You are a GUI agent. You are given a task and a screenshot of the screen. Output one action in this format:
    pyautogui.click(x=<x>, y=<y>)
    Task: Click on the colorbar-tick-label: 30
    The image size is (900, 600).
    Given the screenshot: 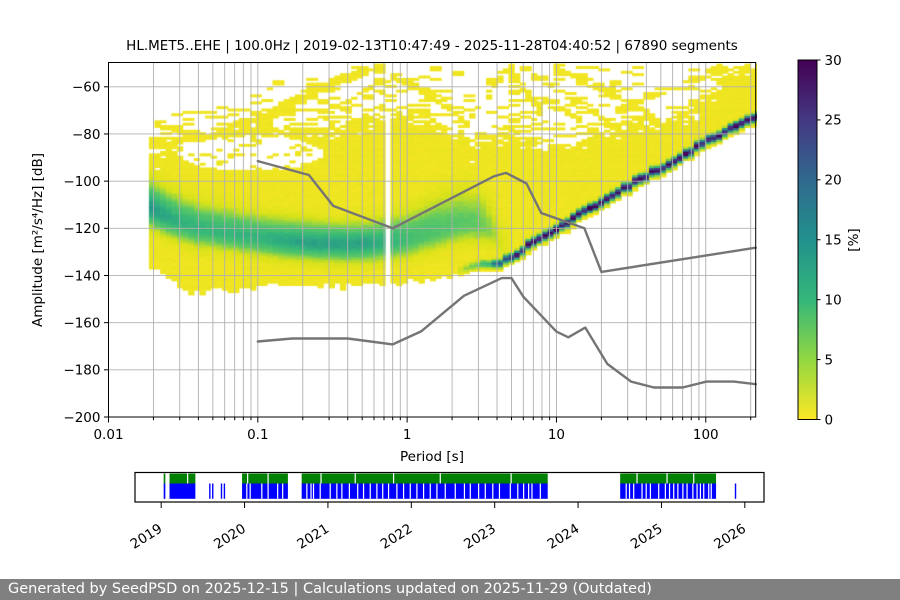 What is the action you would take?
    pyautogui.click(x=833, y=61)
    